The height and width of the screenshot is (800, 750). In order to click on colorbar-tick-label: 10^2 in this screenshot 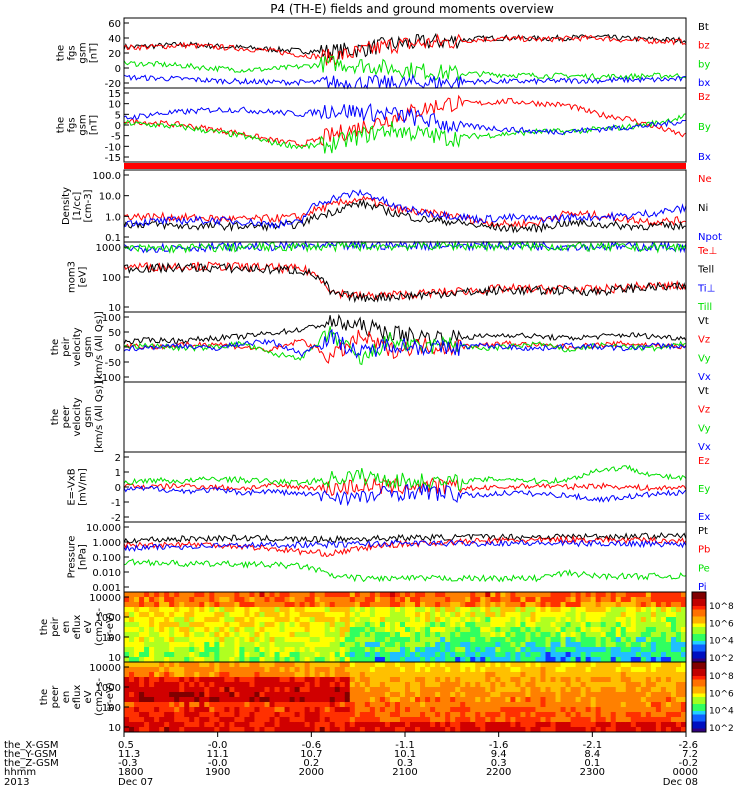, I will do `click(721, 659)`.